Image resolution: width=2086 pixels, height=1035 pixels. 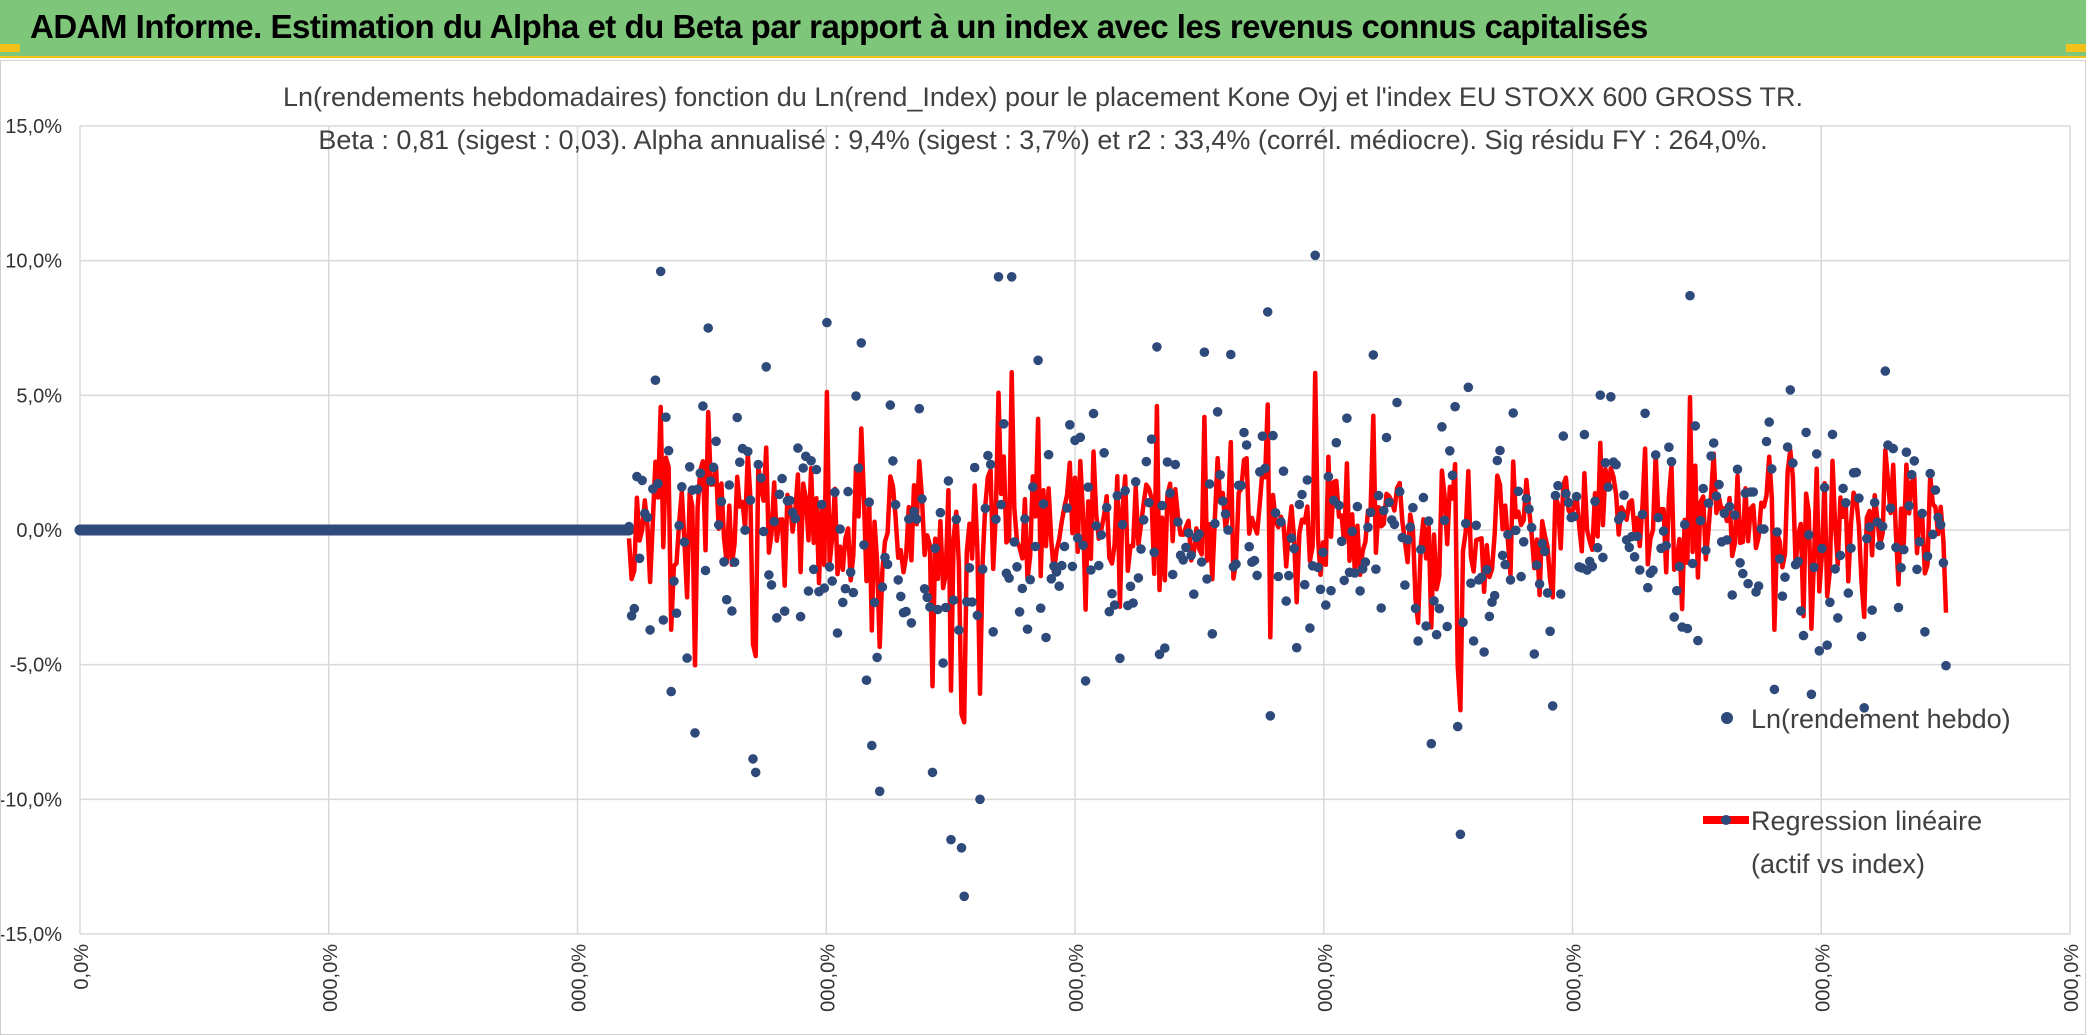 I want to click on legend-line-label-2: (actif vs index), so click(x=1838, y=864).